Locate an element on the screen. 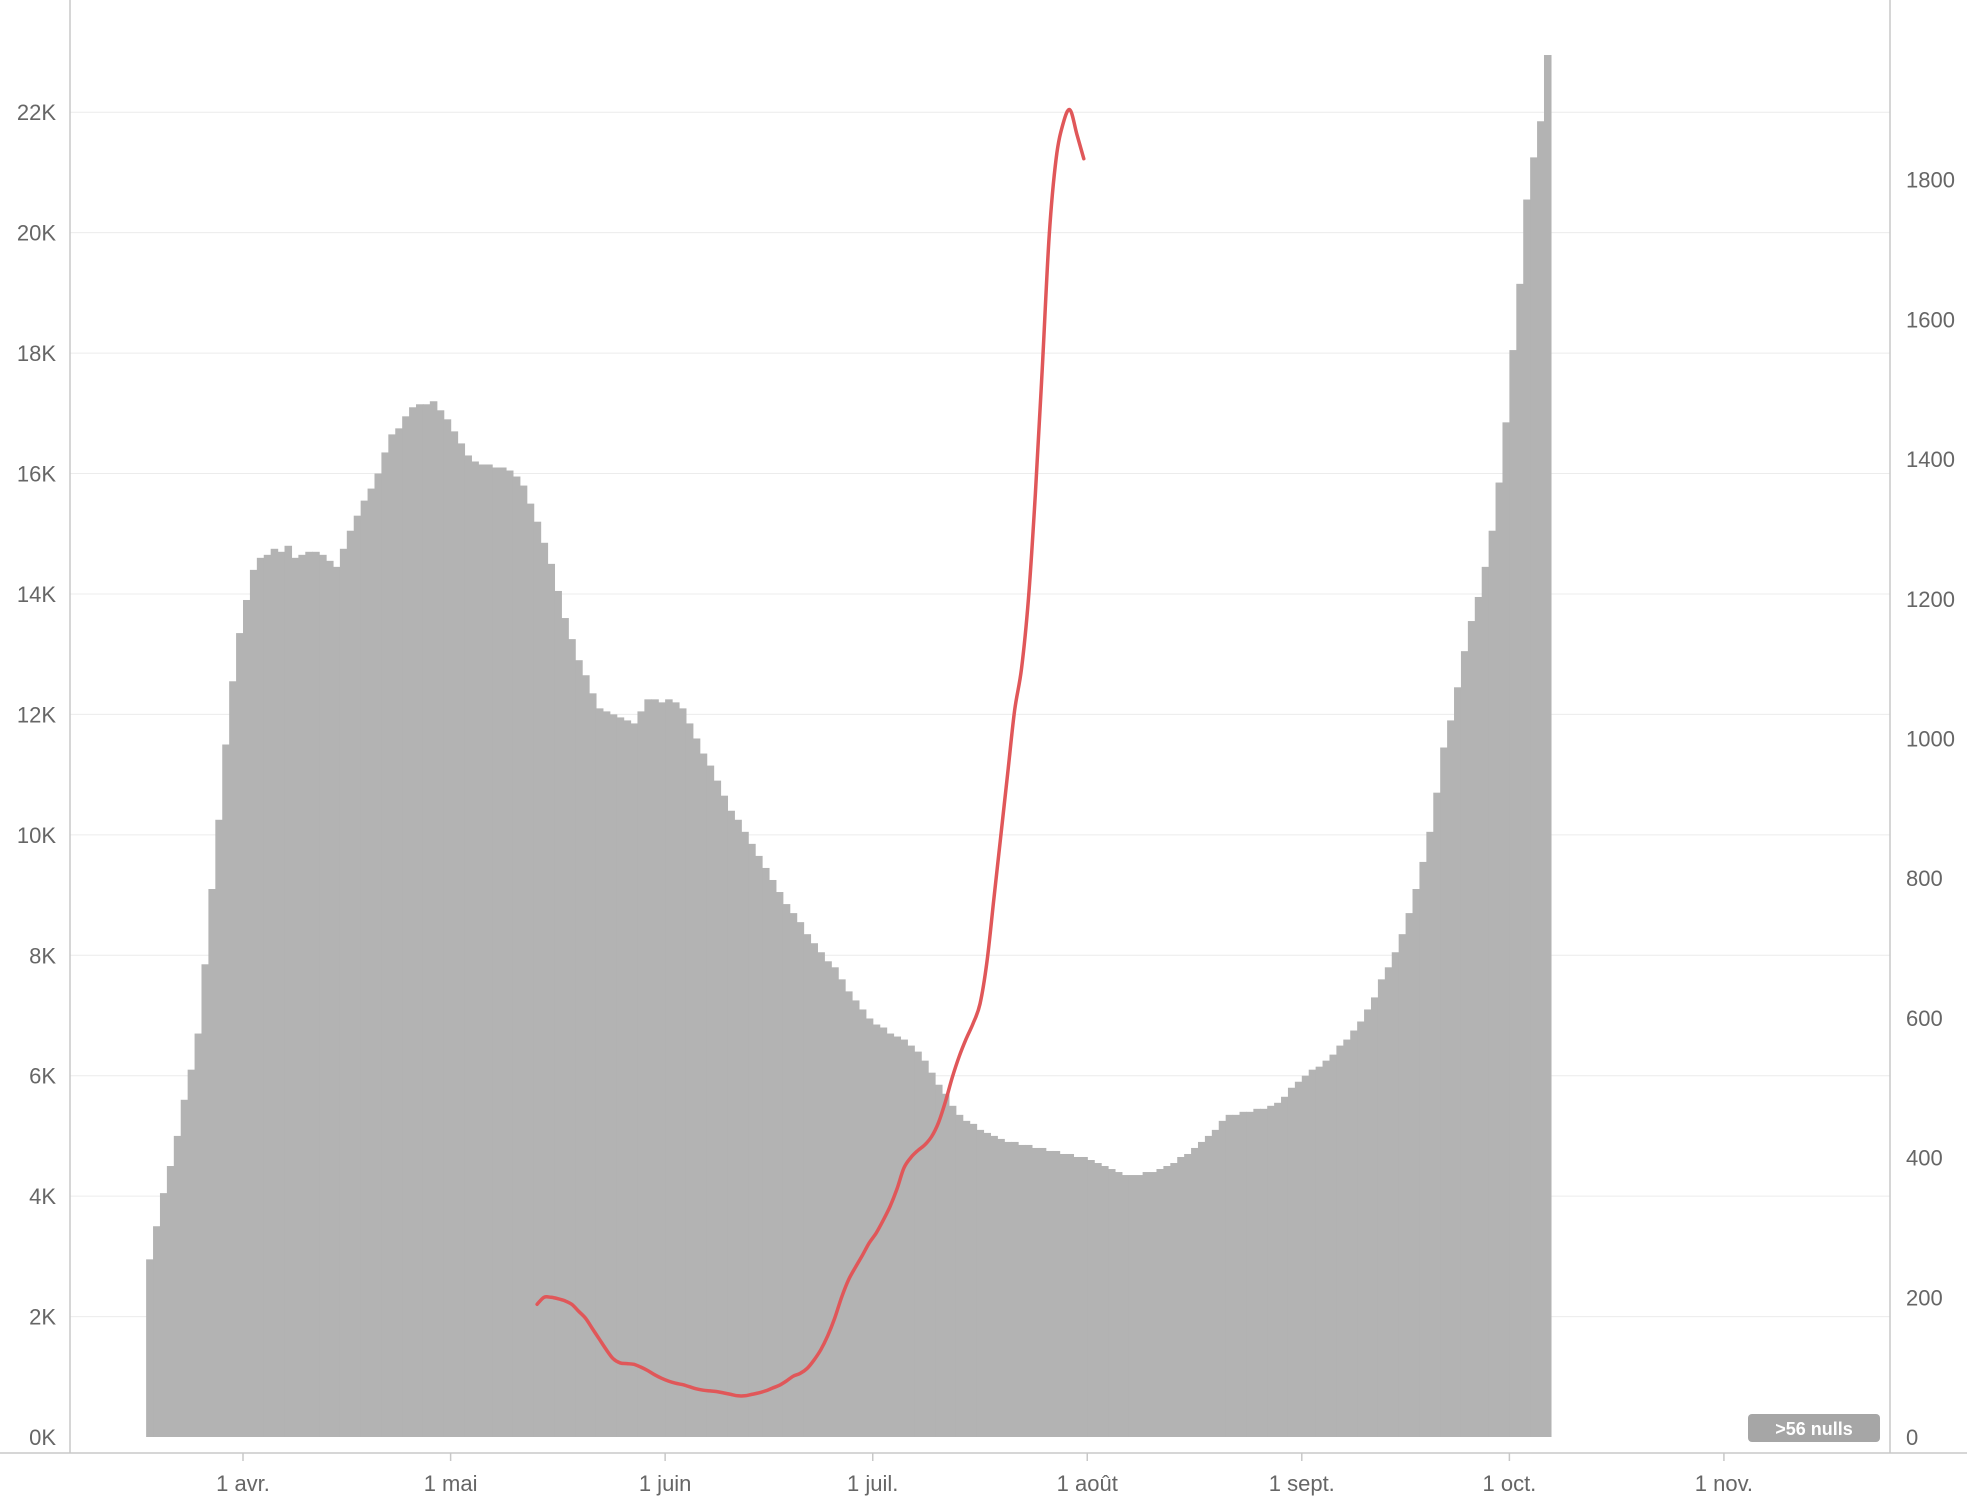 This screenshot has width=1967, height=1512. x-tick-label: 1 mai is located at coordinates (451, 1483).